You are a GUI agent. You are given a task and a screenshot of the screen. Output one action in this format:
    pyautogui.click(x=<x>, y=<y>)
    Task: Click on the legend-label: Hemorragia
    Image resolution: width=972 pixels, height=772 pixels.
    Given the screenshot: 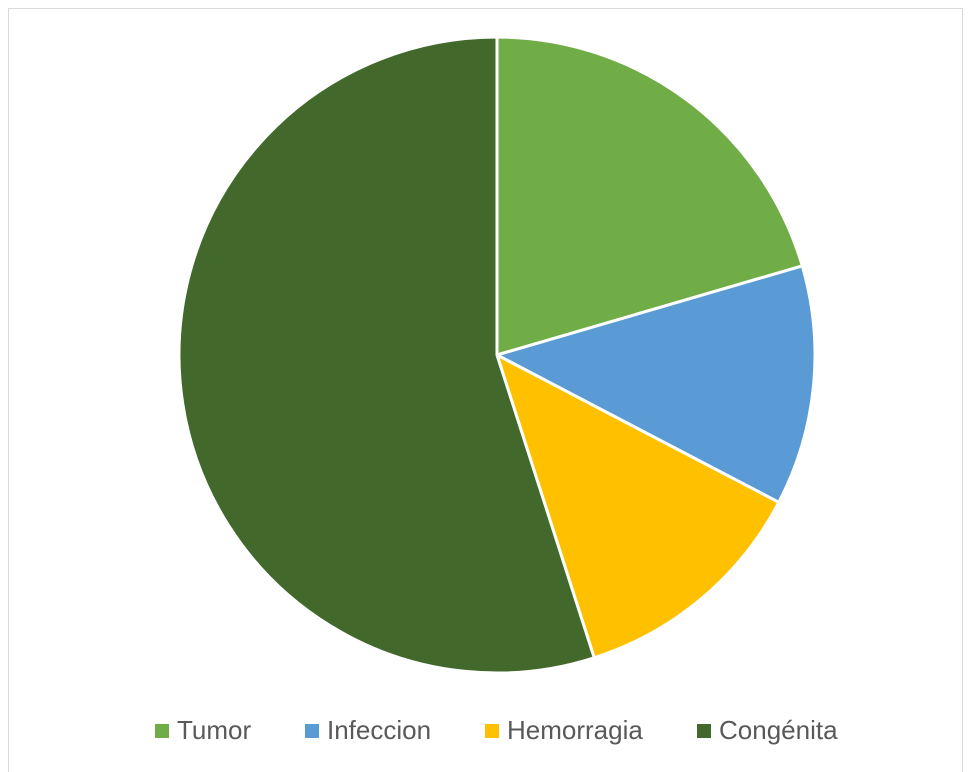 What is the action you would take?
    pyautogui.click(x=575, y=730)
    